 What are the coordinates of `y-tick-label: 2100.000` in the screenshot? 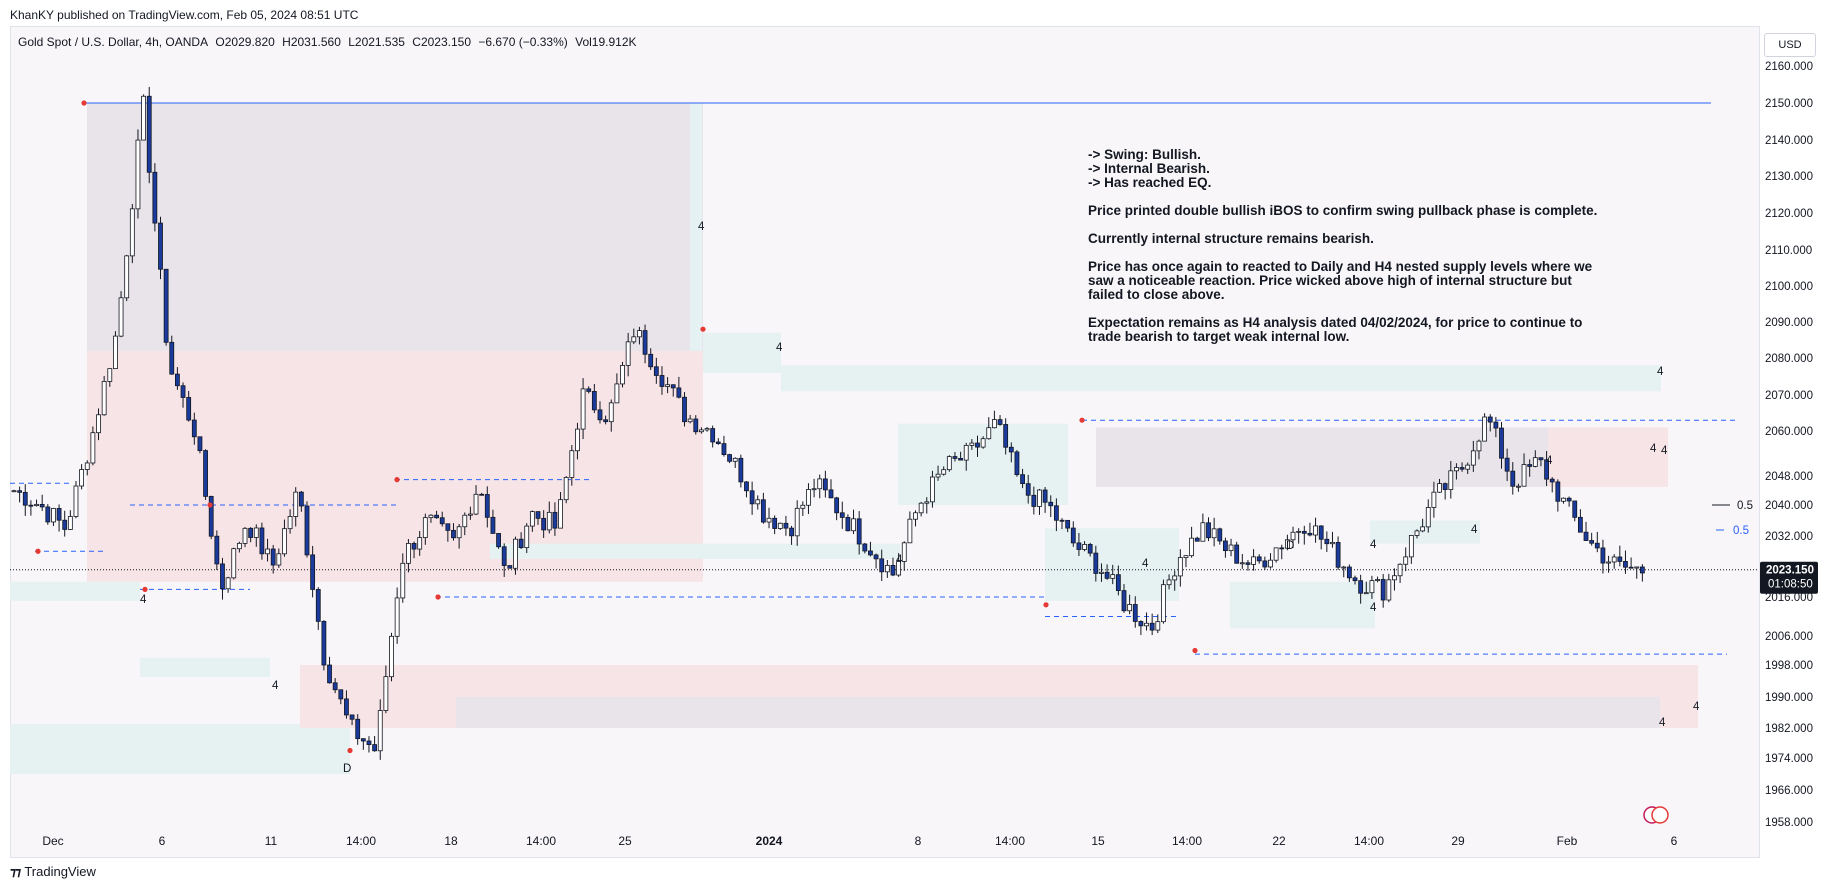 It's located at (1789, 287).